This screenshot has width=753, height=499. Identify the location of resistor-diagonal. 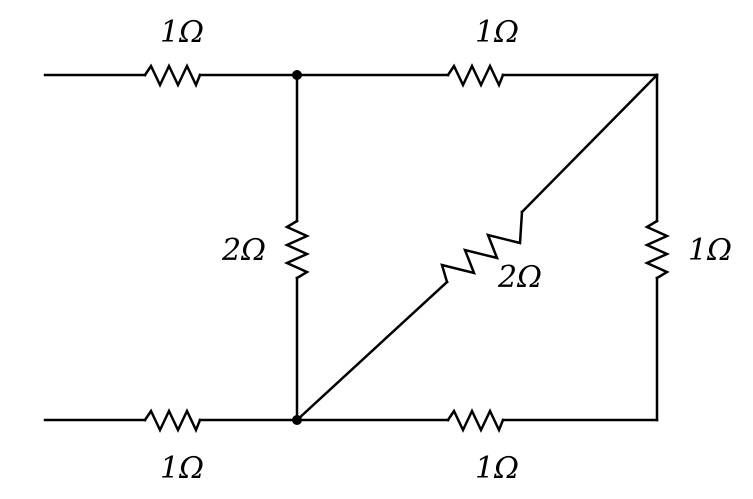
(482, 247).